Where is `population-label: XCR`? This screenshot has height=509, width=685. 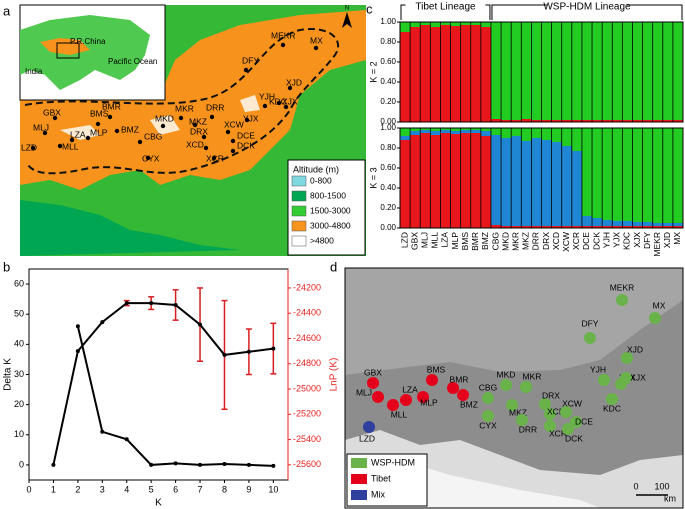
population-label: XCR is located at coordinates (576, 241).